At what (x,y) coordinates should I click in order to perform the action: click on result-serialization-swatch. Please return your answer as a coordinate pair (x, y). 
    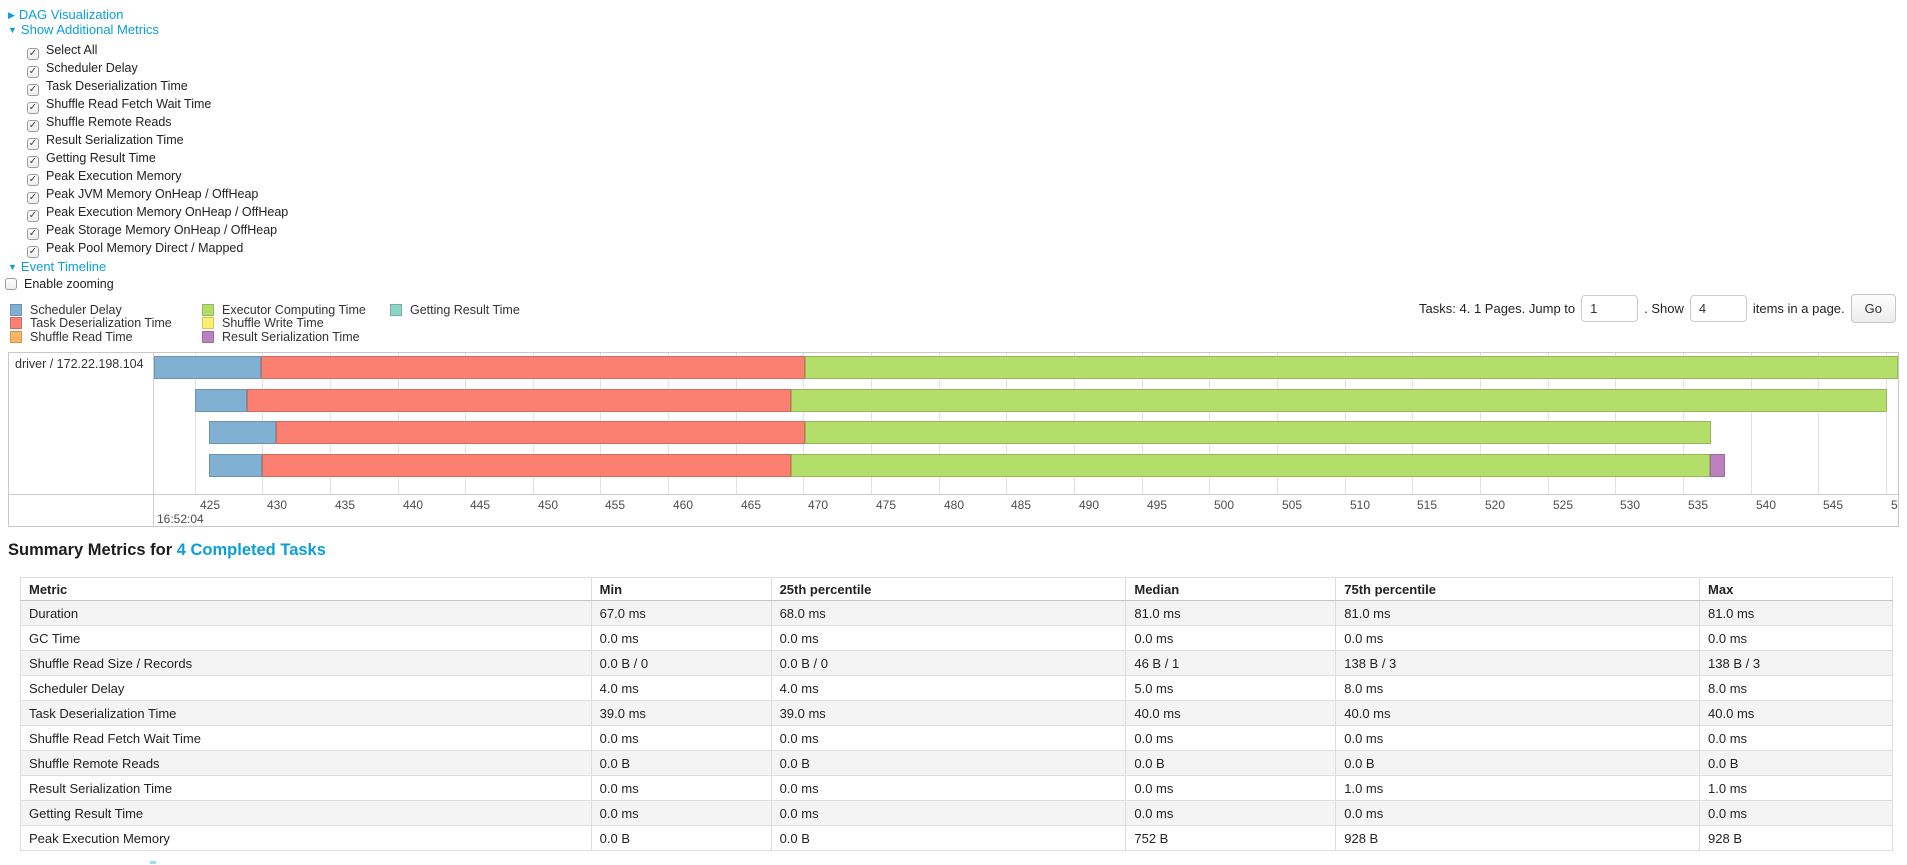
    Looking at the image, I should click on (208, 336).